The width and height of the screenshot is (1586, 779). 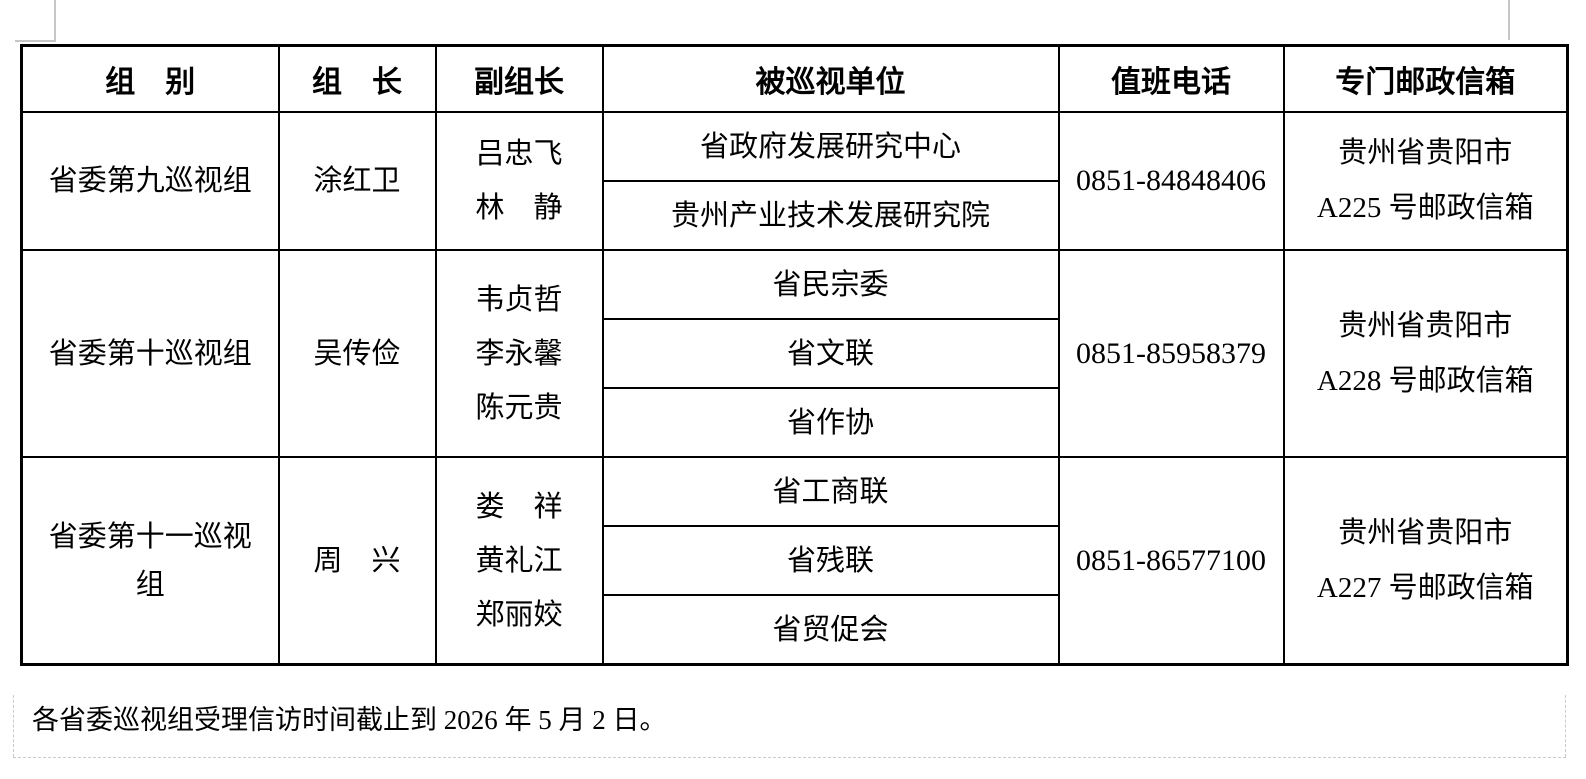 What do you see at coordinates (150, 78) in the screenshot?
I see `header-group: 组 别` at bounding box center [150, 78].